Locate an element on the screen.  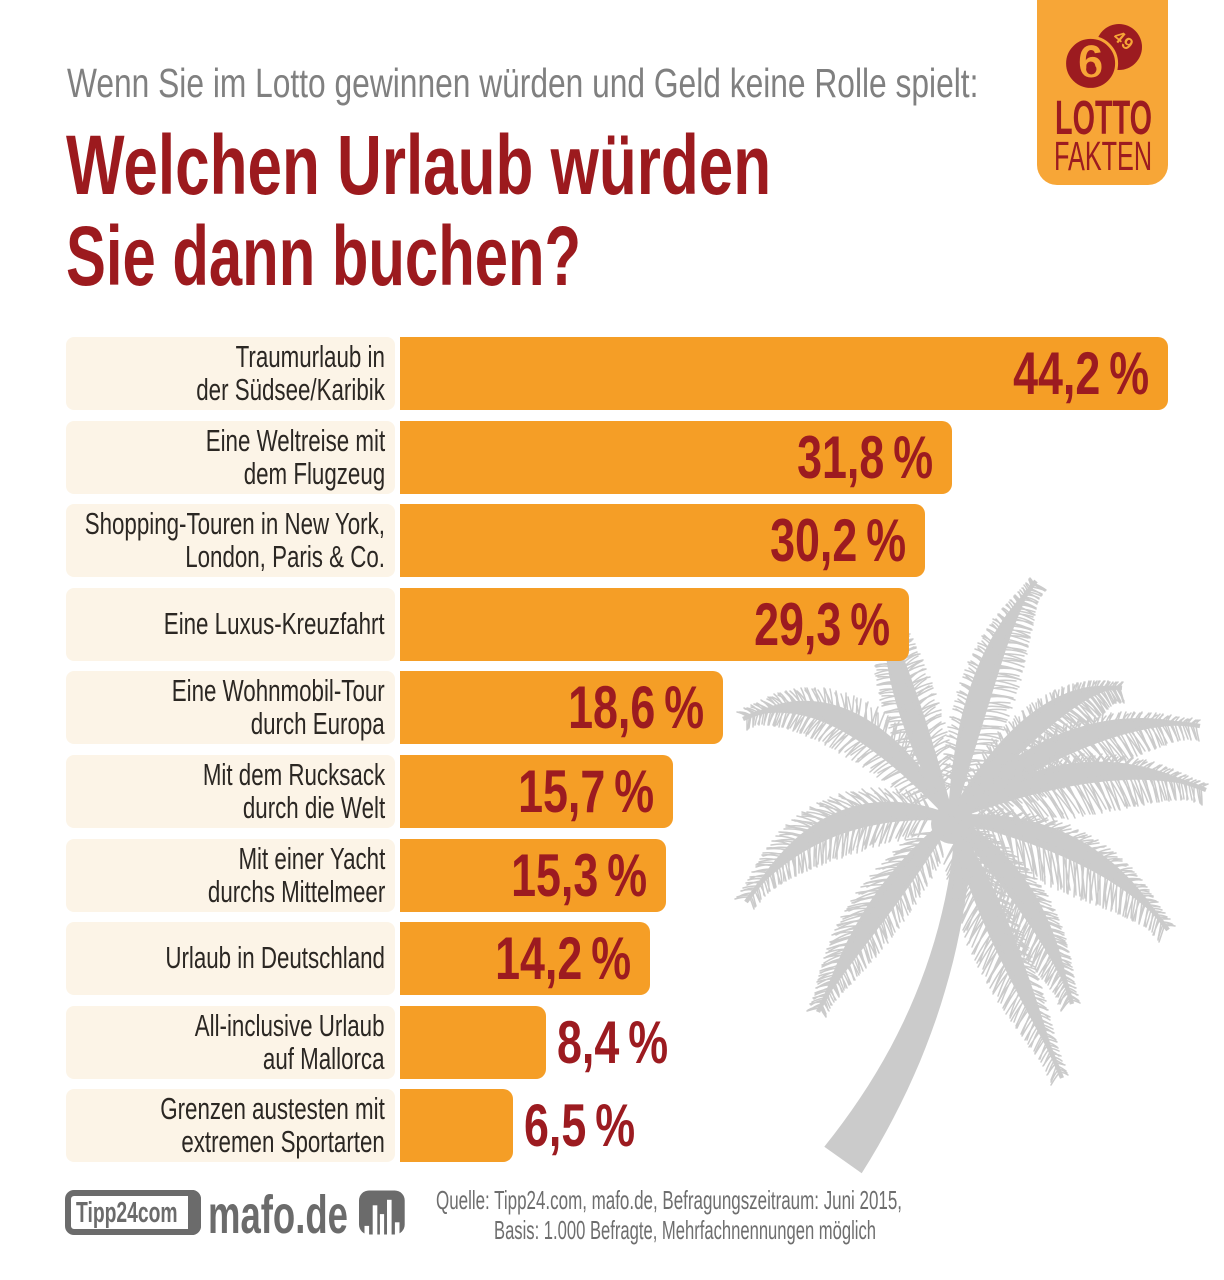
svg-text: 6 is located at coordinates (1090, 61).